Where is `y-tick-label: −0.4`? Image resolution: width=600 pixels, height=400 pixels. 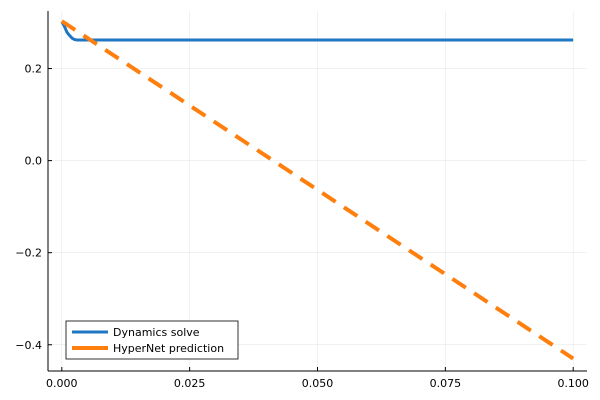
y-tick-label: −0.4 is located at coordinates (28, 345).